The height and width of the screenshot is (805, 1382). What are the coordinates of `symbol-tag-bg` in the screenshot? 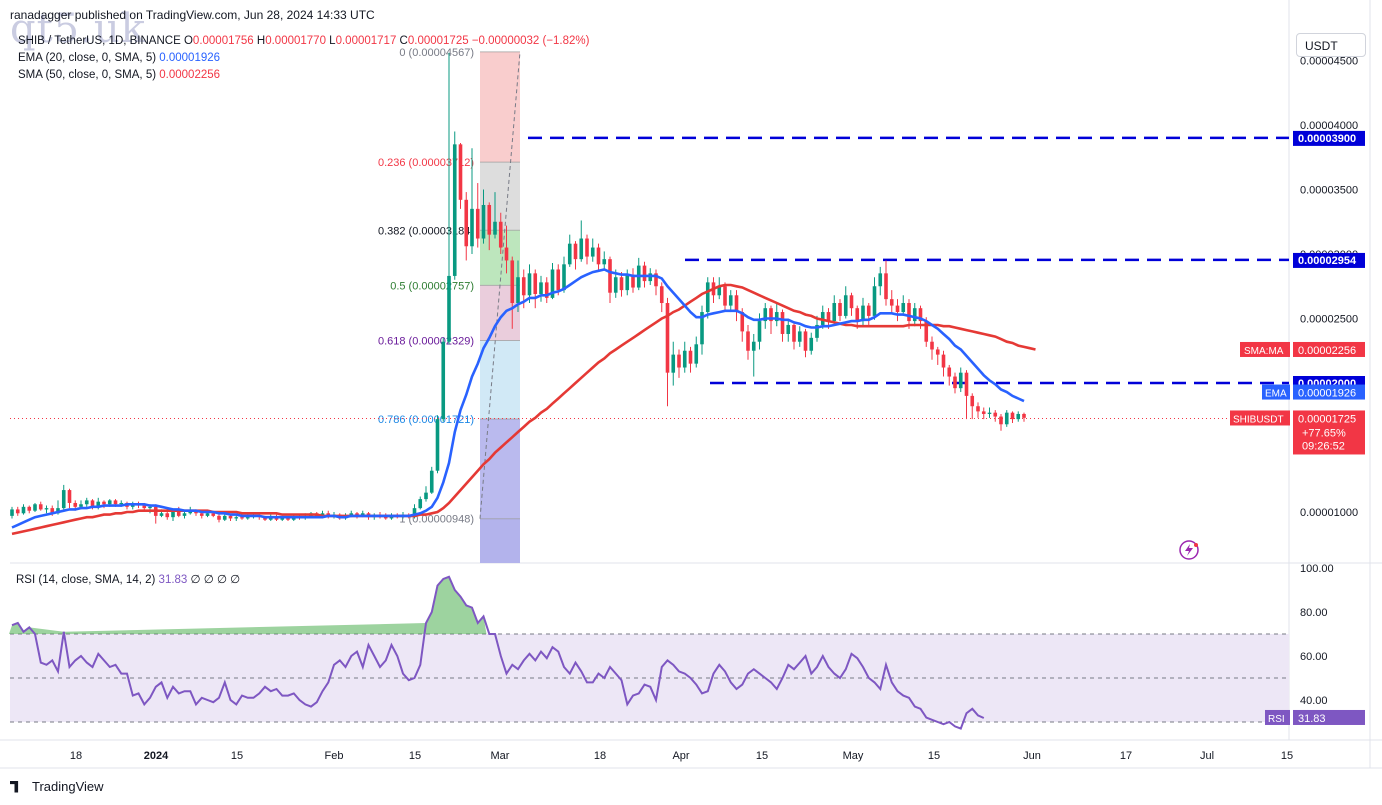 It's located at (1260, 418).